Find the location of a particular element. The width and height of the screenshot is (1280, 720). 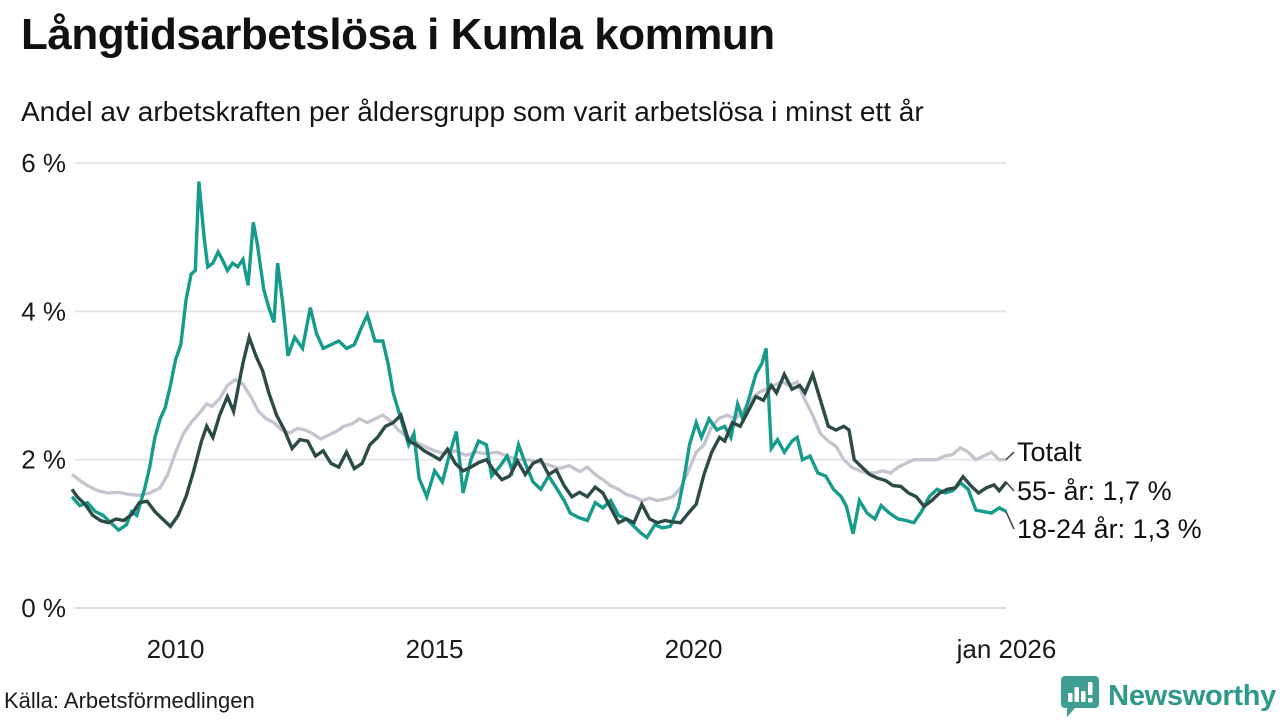

x-axis-label: 2015 is located at coordinates (435, 649).